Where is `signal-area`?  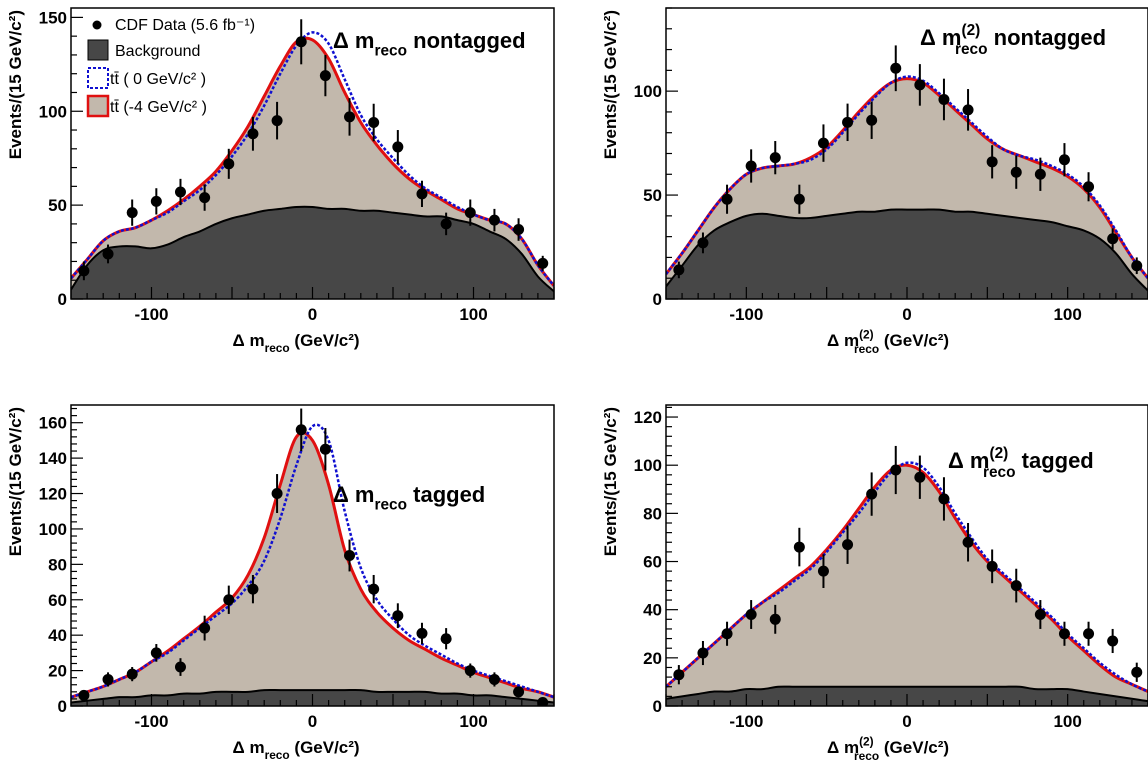 signal-area is located at coordinates (907, 585).